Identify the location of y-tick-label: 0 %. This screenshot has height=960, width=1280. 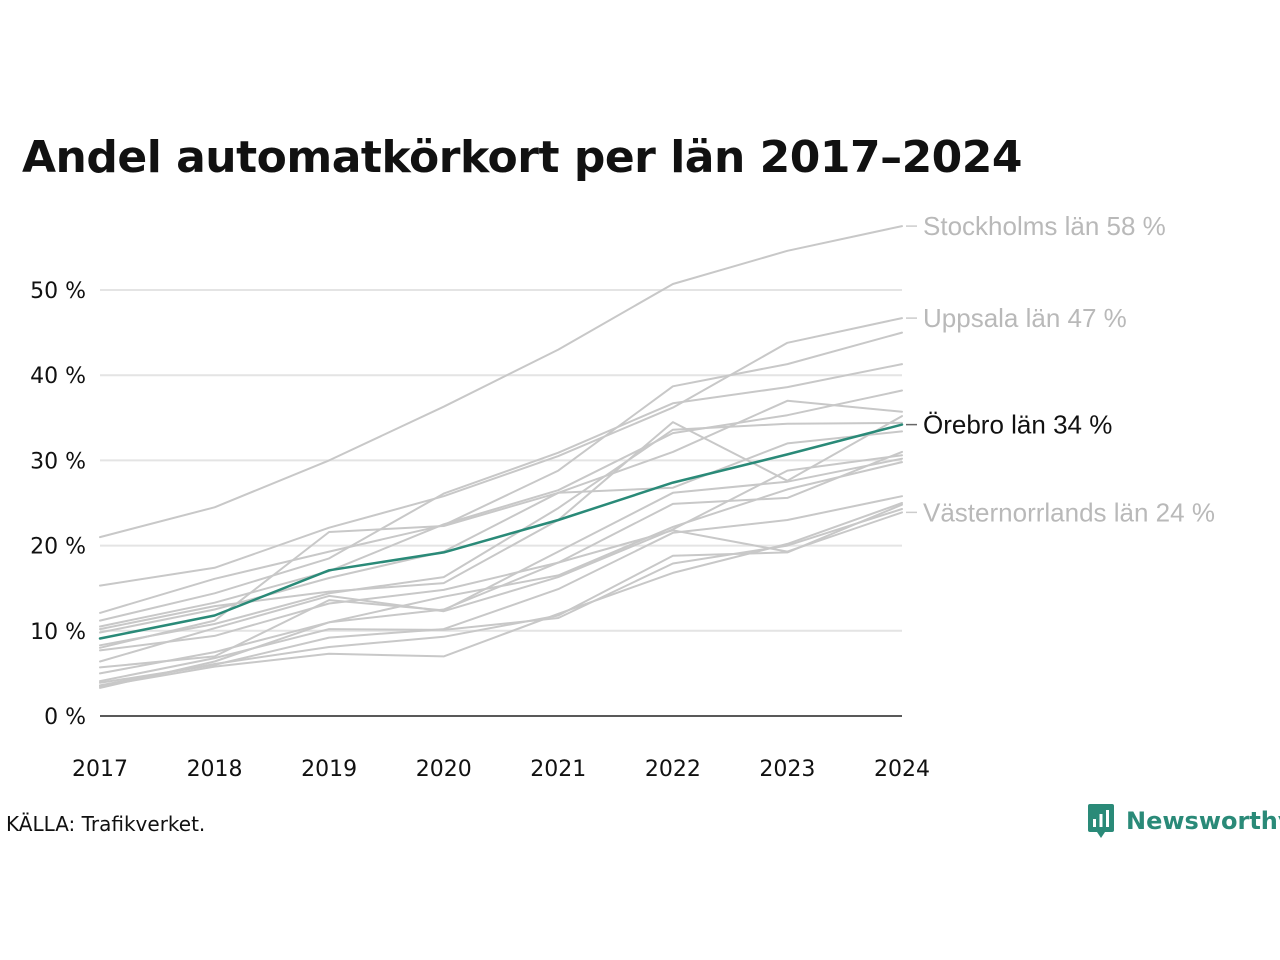
(65, 717).